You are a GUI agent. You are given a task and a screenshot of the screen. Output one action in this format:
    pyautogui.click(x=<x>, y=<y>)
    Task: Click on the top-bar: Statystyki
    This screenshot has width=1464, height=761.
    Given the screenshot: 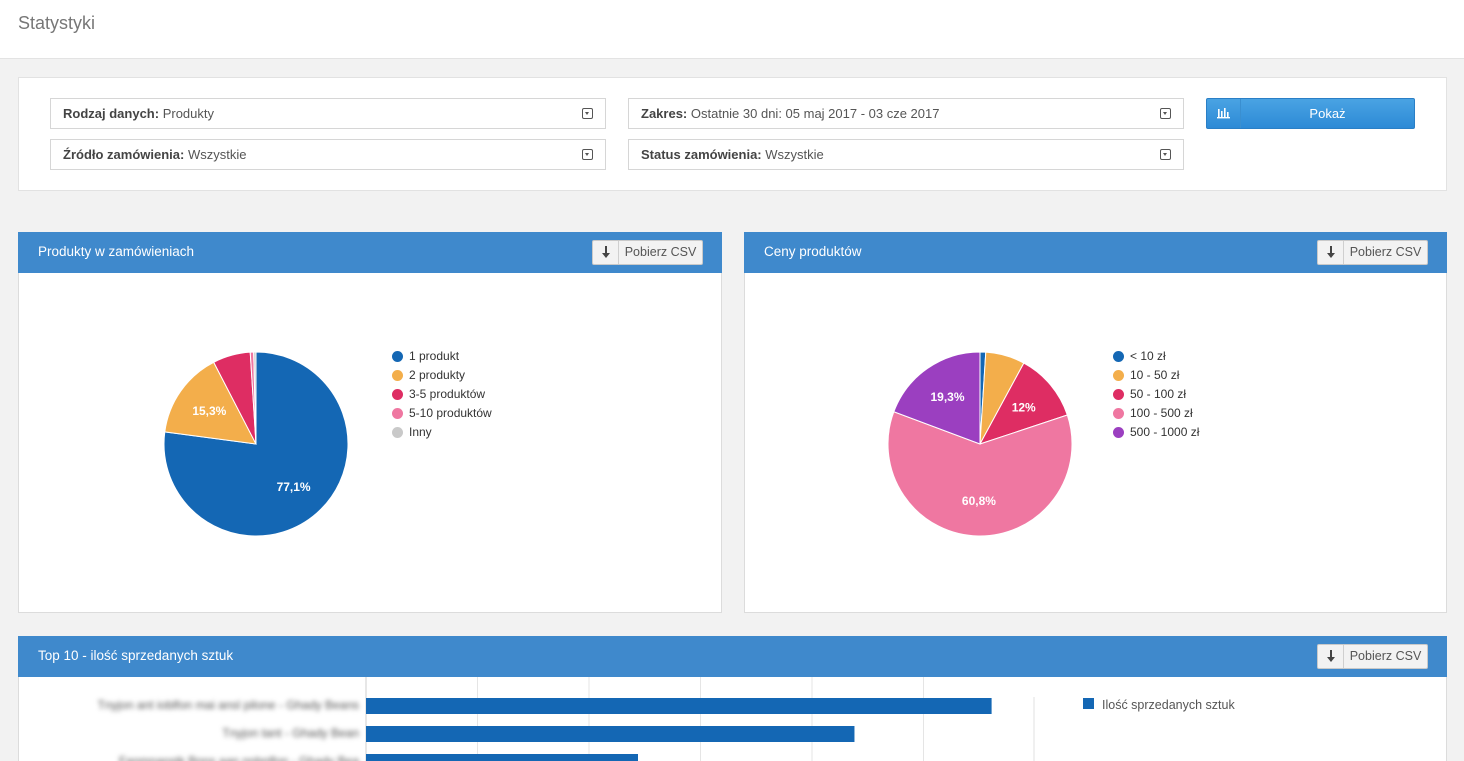 What is the action you would take?
    pyautogui.click(x=732, y=29)
    